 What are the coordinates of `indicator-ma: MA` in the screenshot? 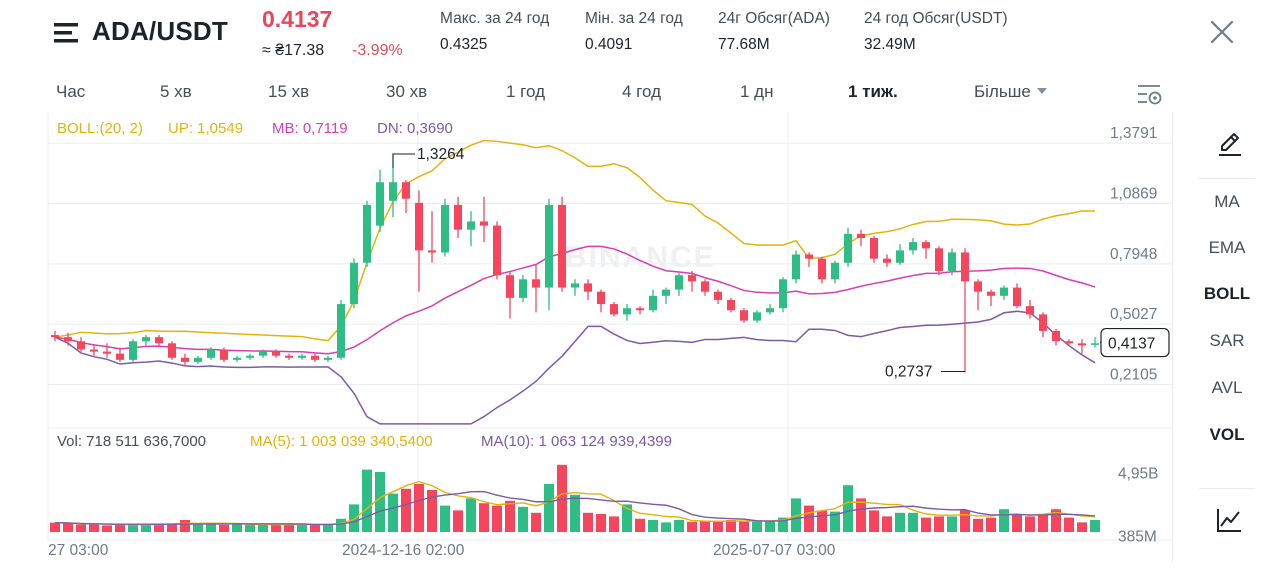 It's located at (1227, 201).